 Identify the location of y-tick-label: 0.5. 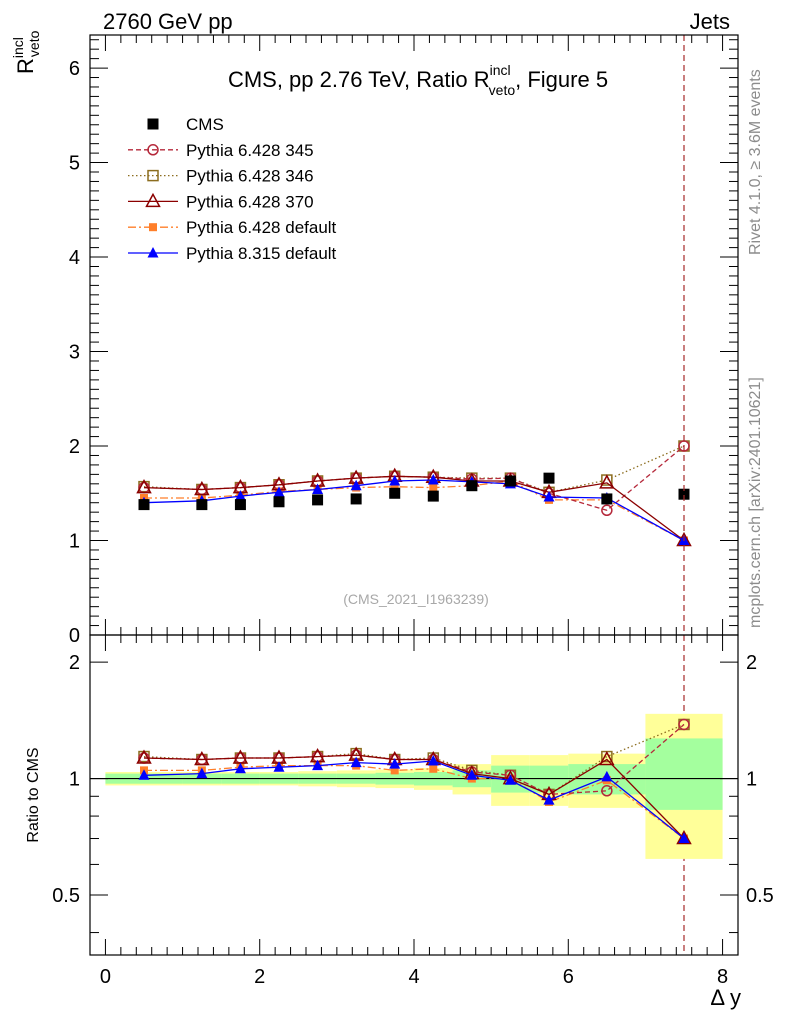
(66, 896).